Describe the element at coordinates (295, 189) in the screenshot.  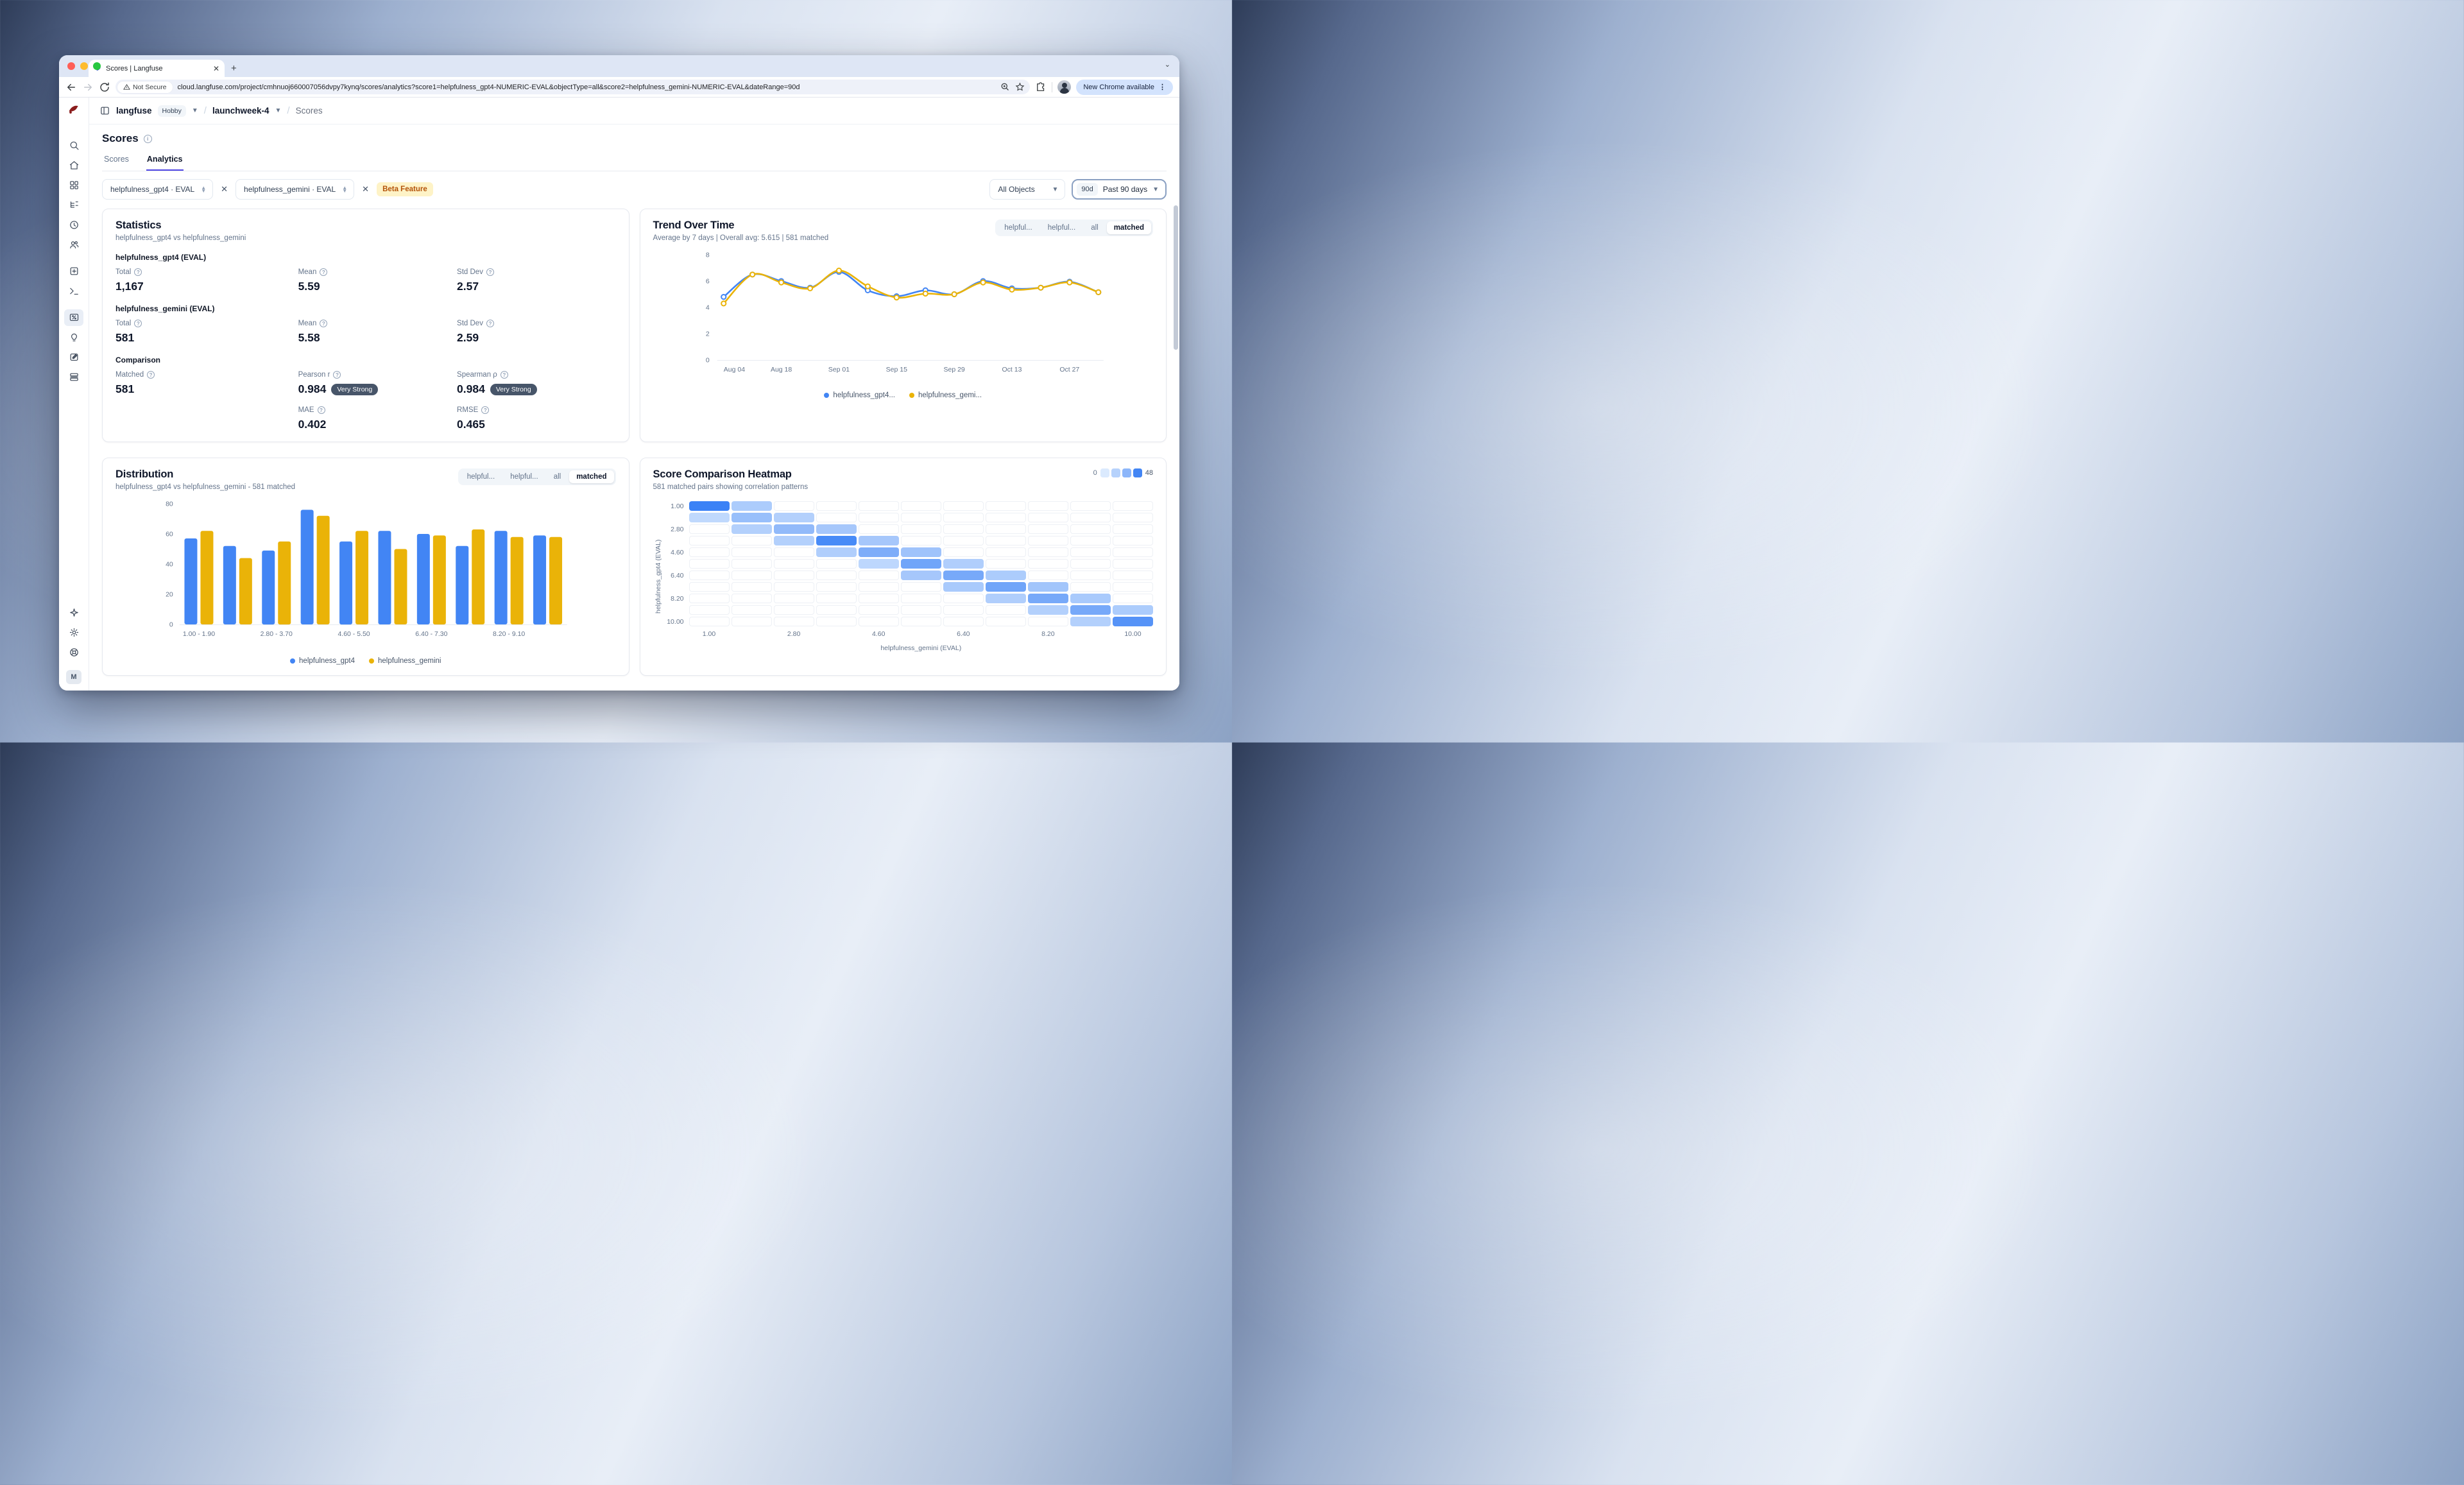
I see `score2-select: helpfulness_gemini · EVAL ▲ ▼` at that location.